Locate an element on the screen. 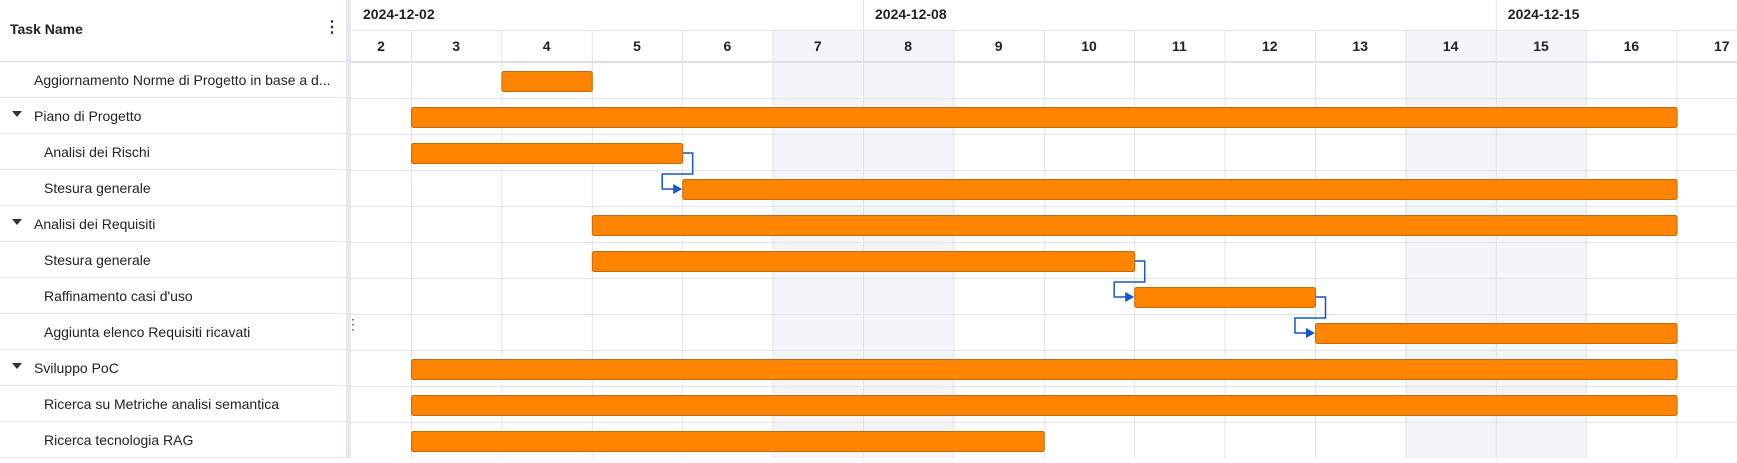  day-tick-label: 4 is located at coordinates (547, 46).